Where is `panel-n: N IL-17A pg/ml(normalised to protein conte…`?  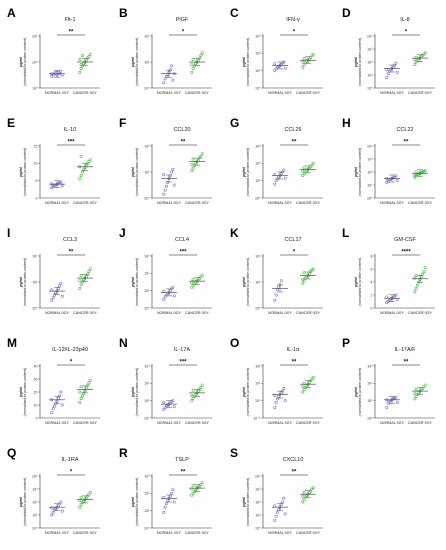 panel-n: N IL-17A pg/ml(normalised to protein conte… is located at coordinates (167, 384).